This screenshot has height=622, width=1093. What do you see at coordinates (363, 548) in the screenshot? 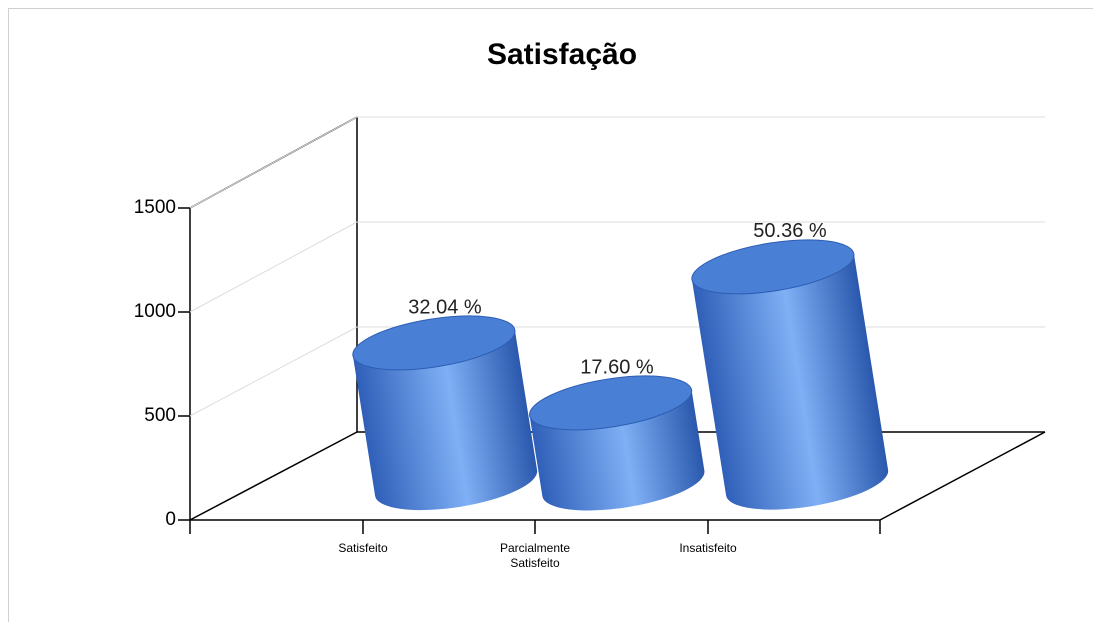
I see `x-tick-label: Satisfeito` at bounding box center [363, 548].